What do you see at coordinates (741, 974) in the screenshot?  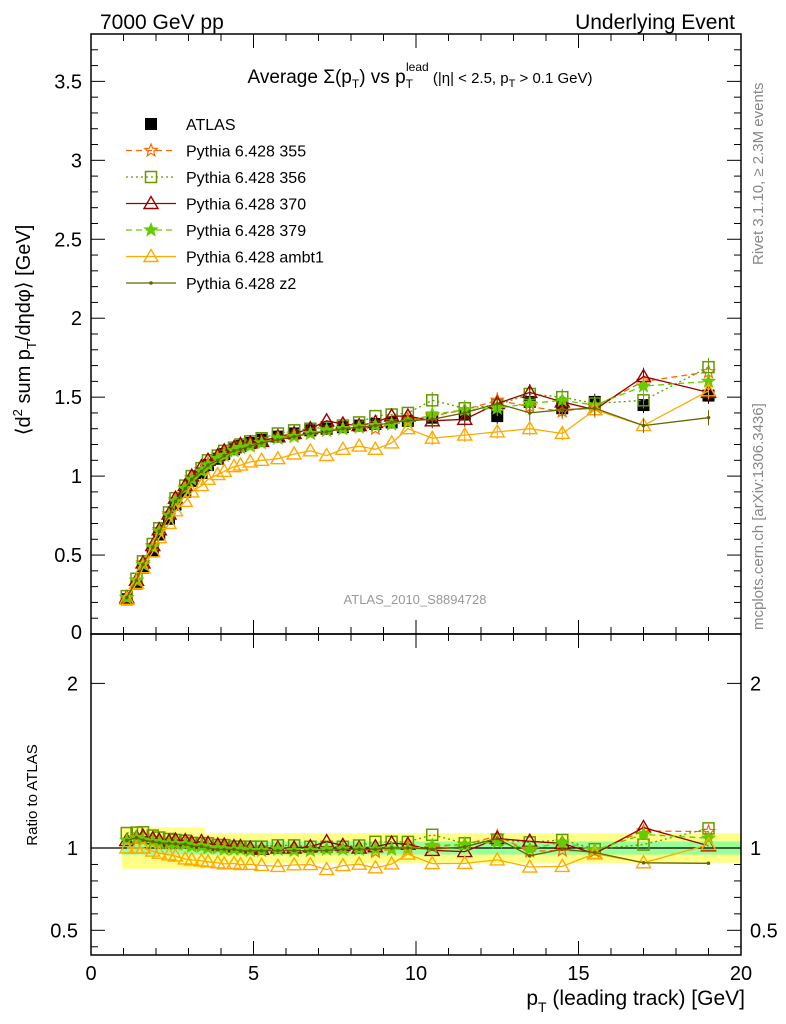 I see `x-tick-label: 20` at bounding box center [741, 974].